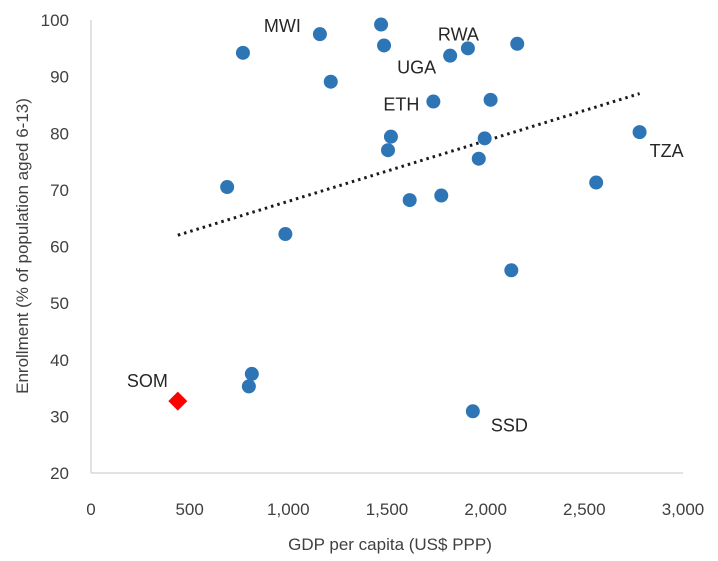  What do you see at coordinates (59, 360) in the screenshot?
I see `y-tick-label: 40` at bounding box center [59, 360].